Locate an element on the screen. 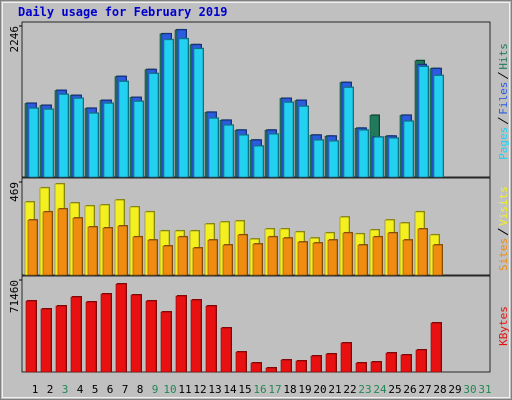  x-tick-label: 16 is located at coordinates (259, 389).